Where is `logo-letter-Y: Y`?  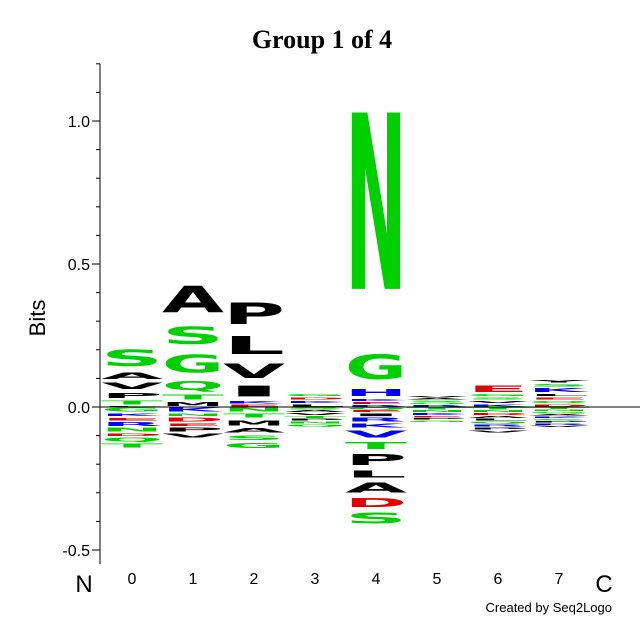 logo-letter-Y: Y is located at coordinates (558, 381).